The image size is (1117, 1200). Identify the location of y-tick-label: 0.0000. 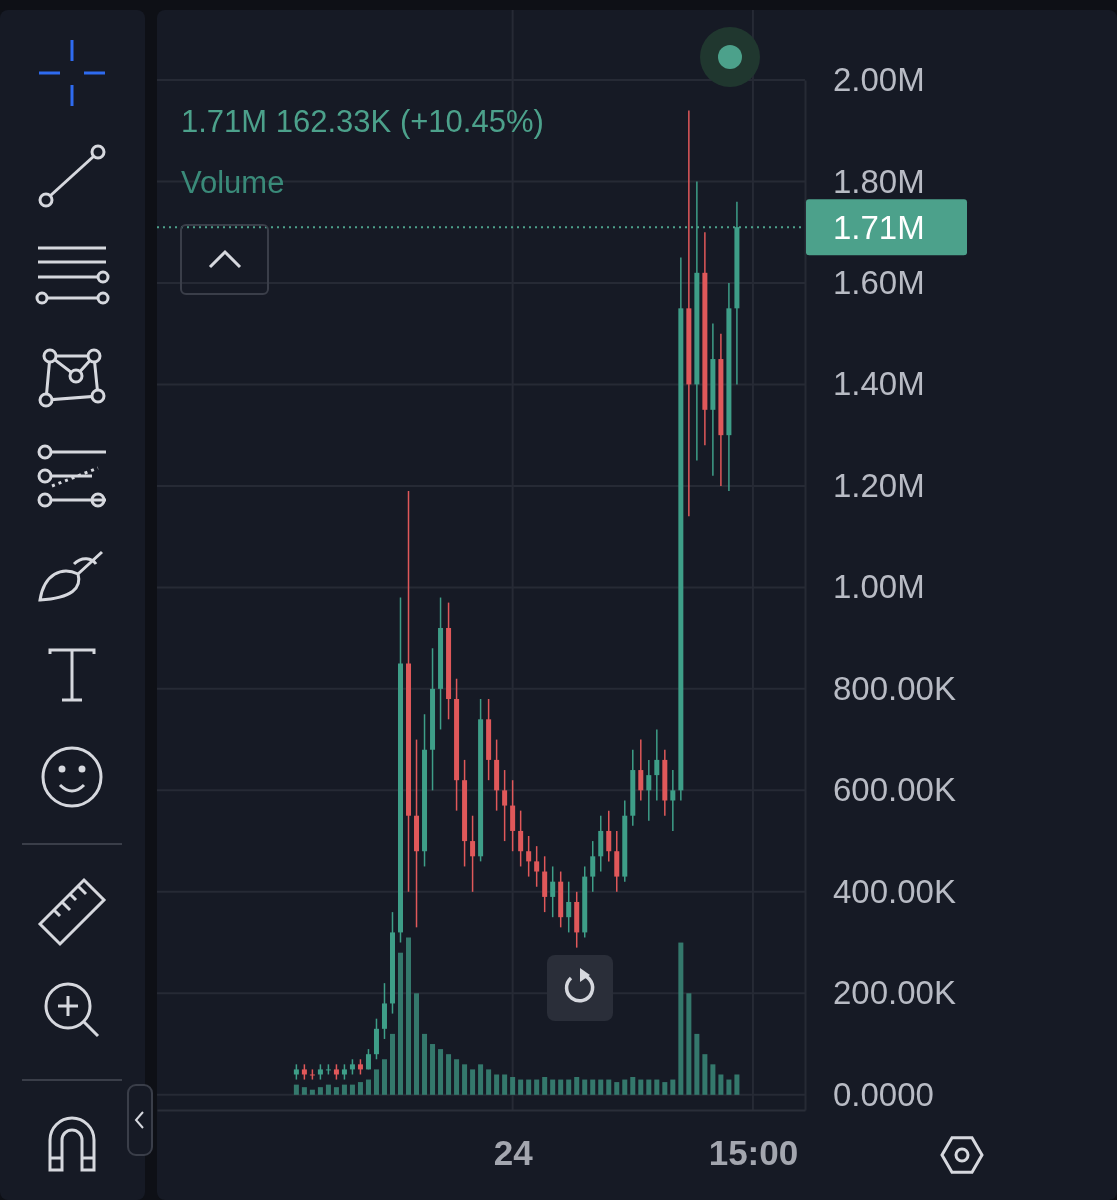
(883, 1094).